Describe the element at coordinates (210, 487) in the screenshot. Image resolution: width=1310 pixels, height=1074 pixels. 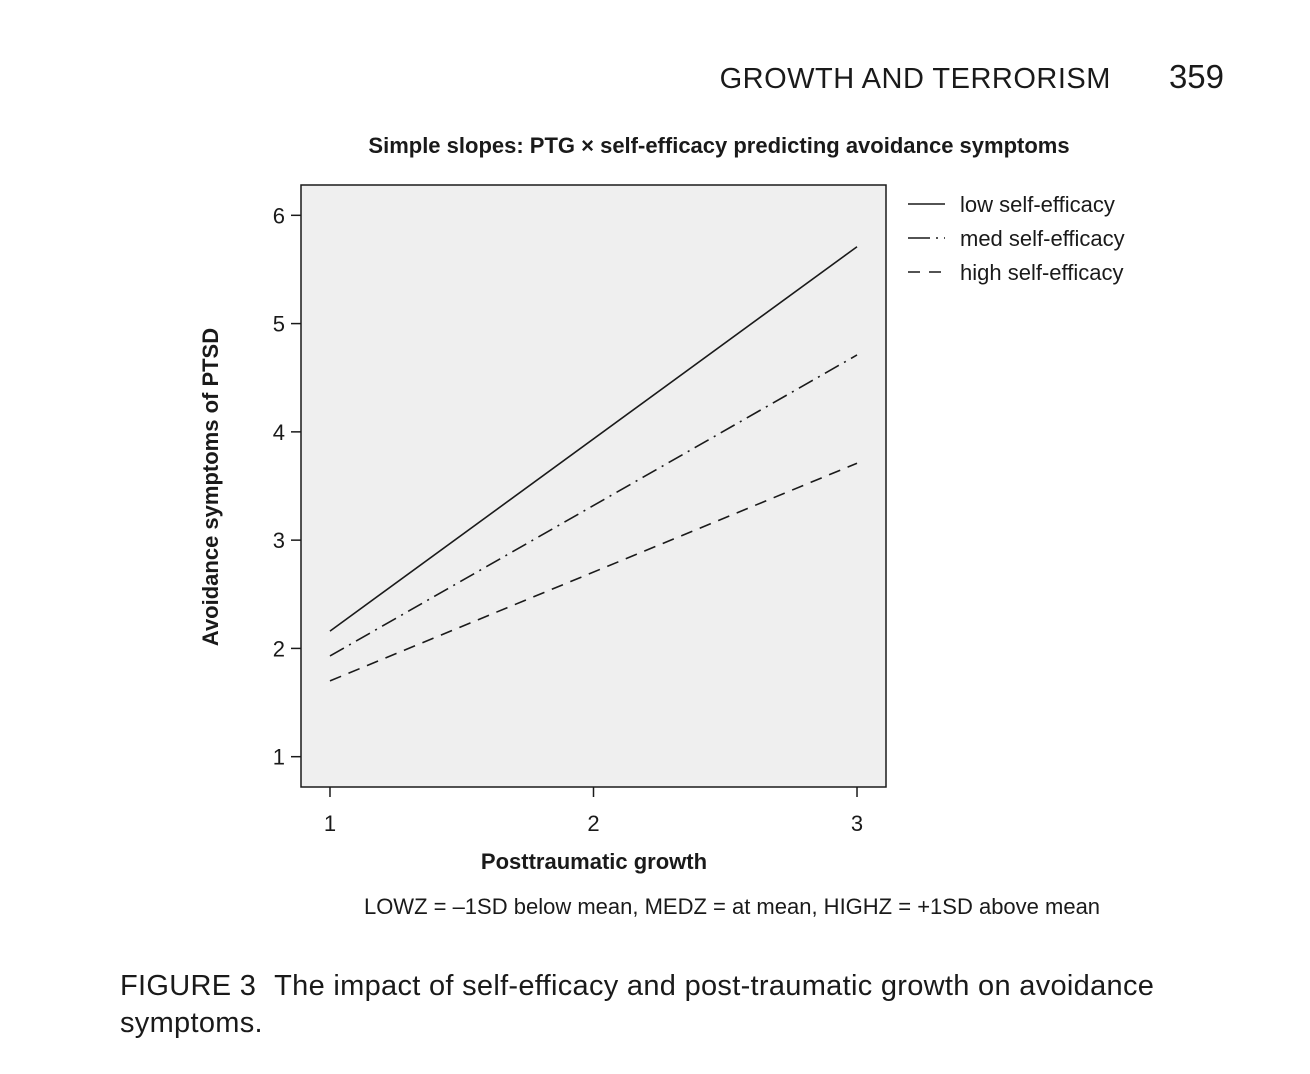
I see `y-axis-label: Avoidance symptoms of PTSD` at that location.